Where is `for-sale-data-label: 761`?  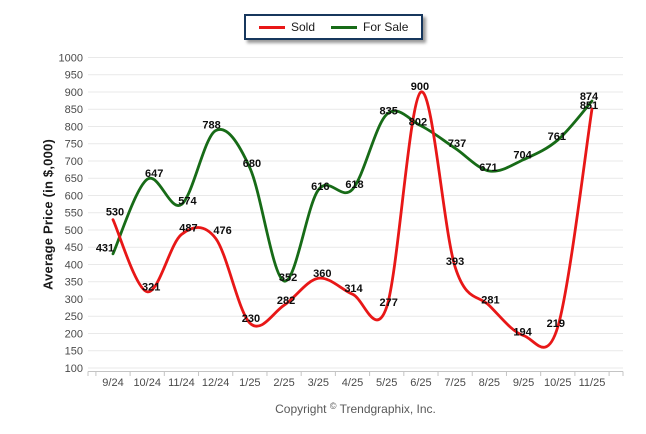
for-sale-data-label: 761 is located at coordinates (557, 137).